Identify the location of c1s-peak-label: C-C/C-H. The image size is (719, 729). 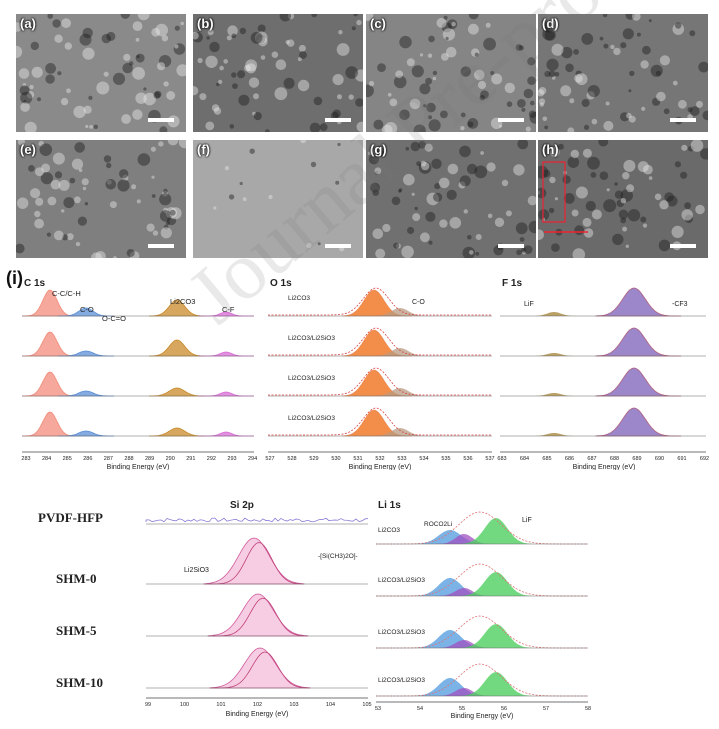
(66, 293).